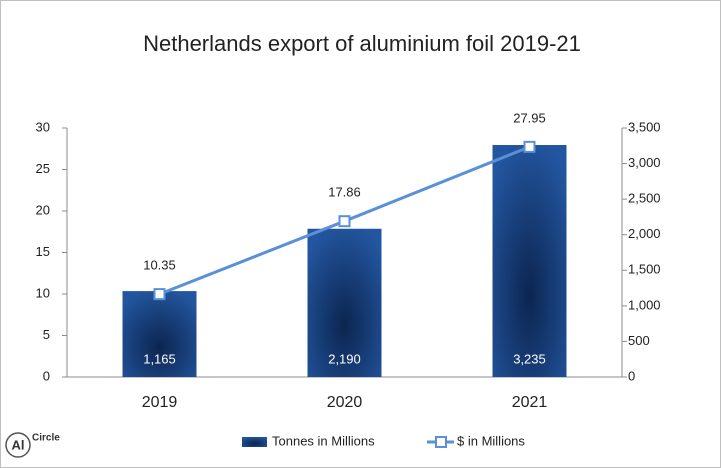 The image size is (721, 468). What do you see at coordinates (43, 209) in the screenshot?
I see `y-tick-label: 20` at bounding box center [43, 209].